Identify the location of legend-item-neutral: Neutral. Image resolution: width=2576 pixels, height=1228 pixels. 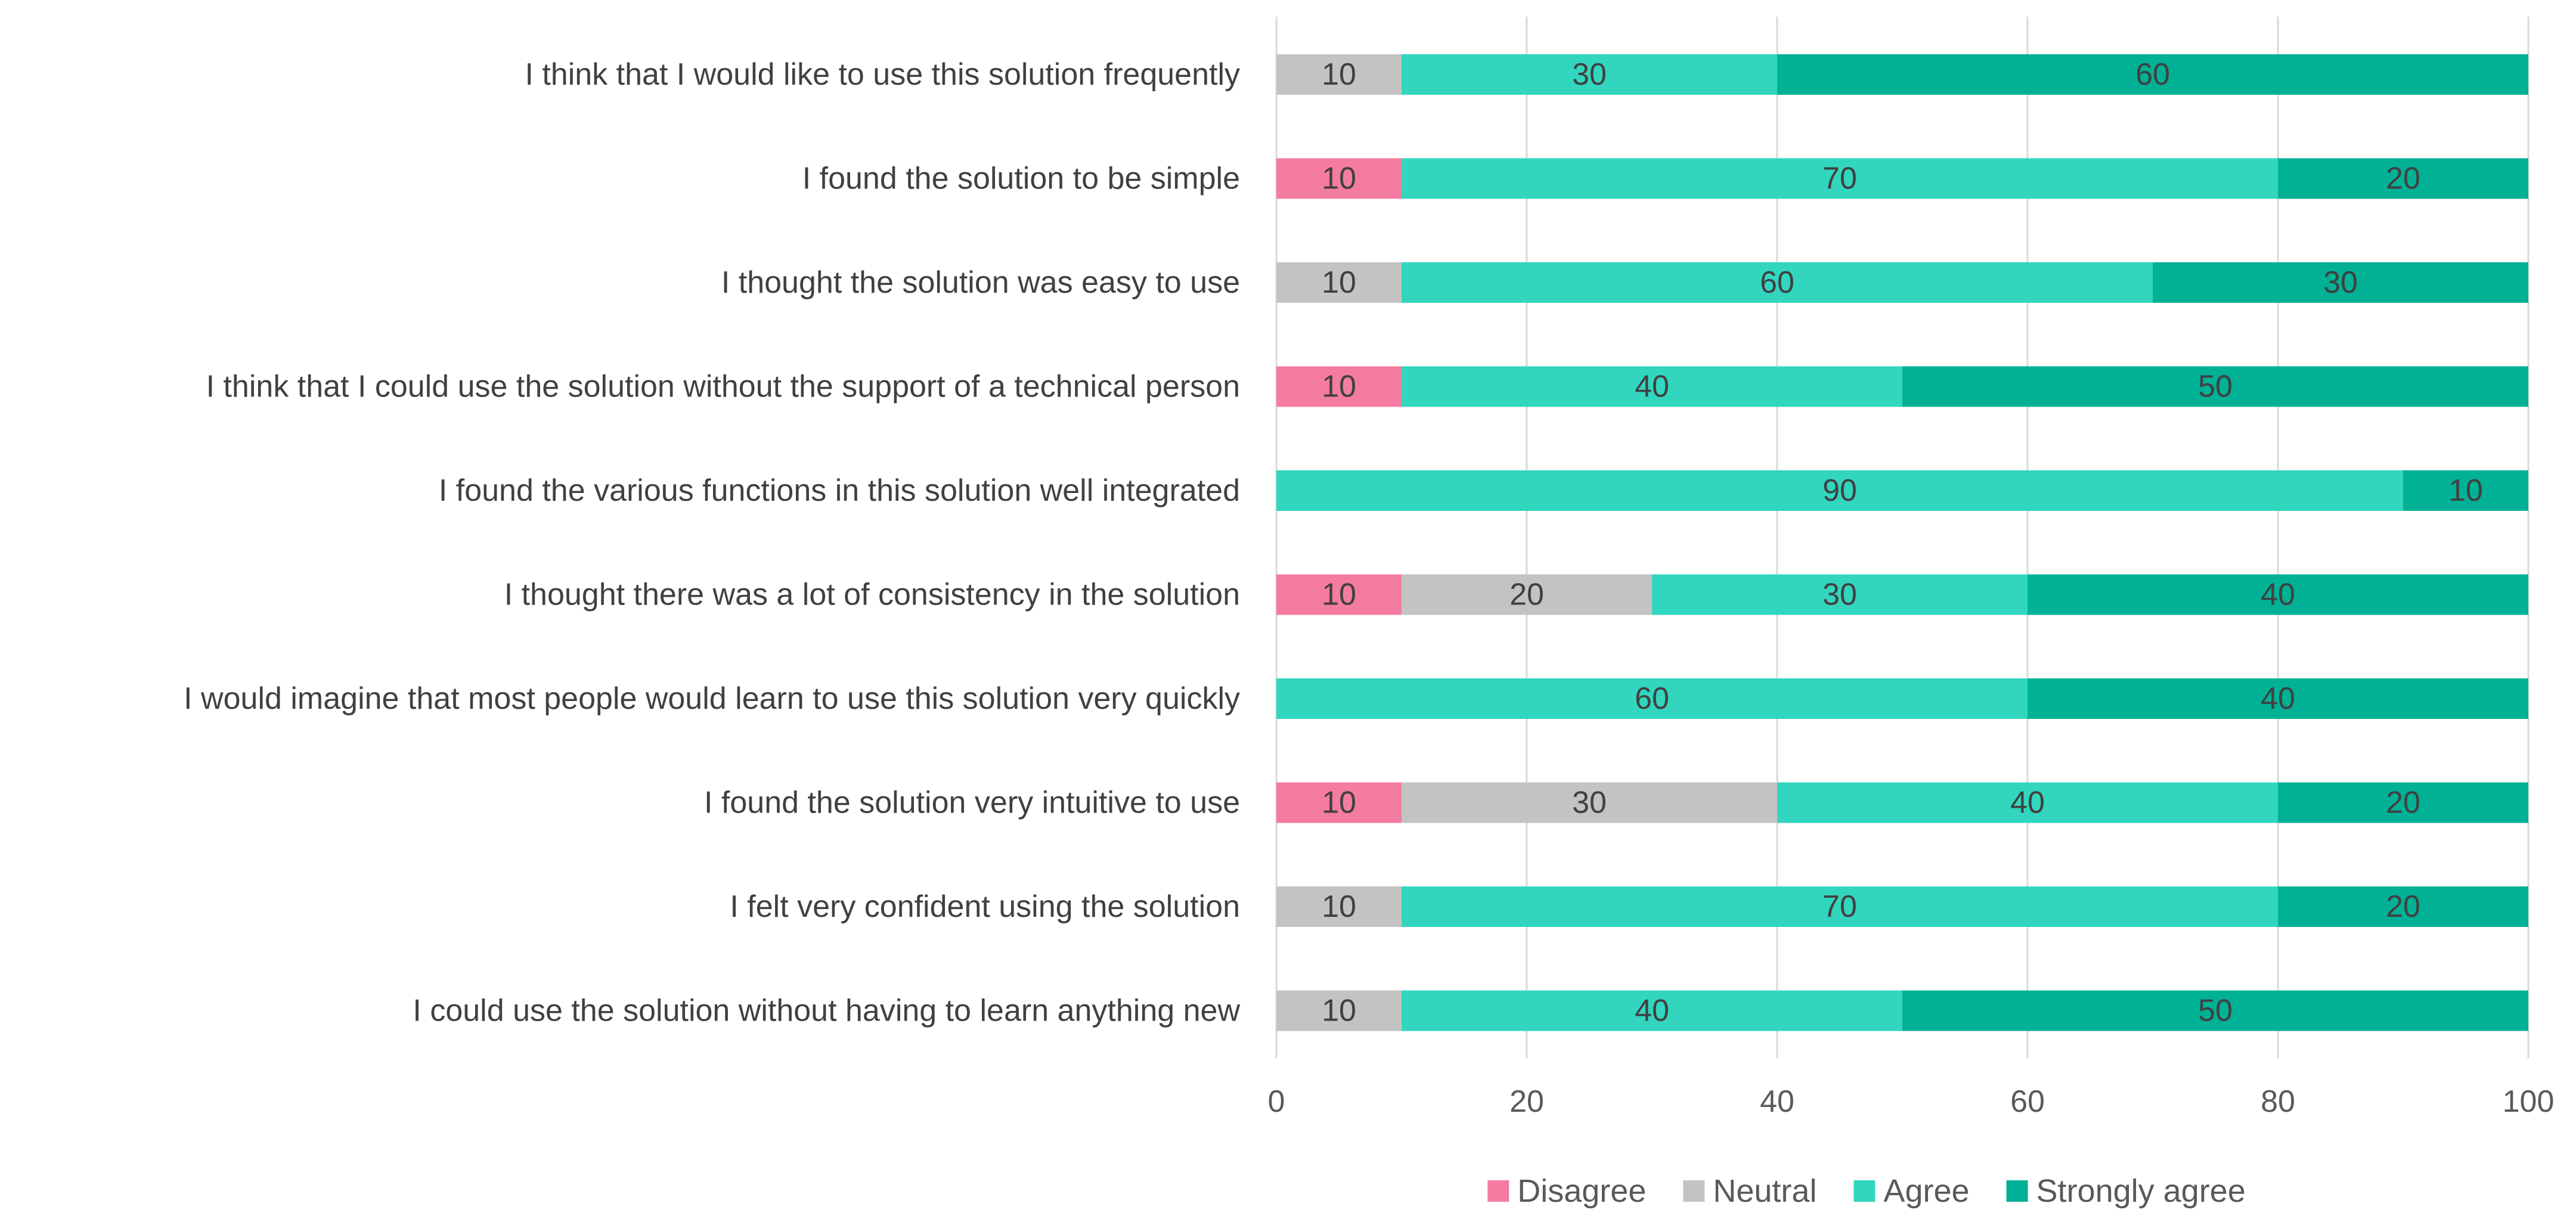
(1749, 1191).